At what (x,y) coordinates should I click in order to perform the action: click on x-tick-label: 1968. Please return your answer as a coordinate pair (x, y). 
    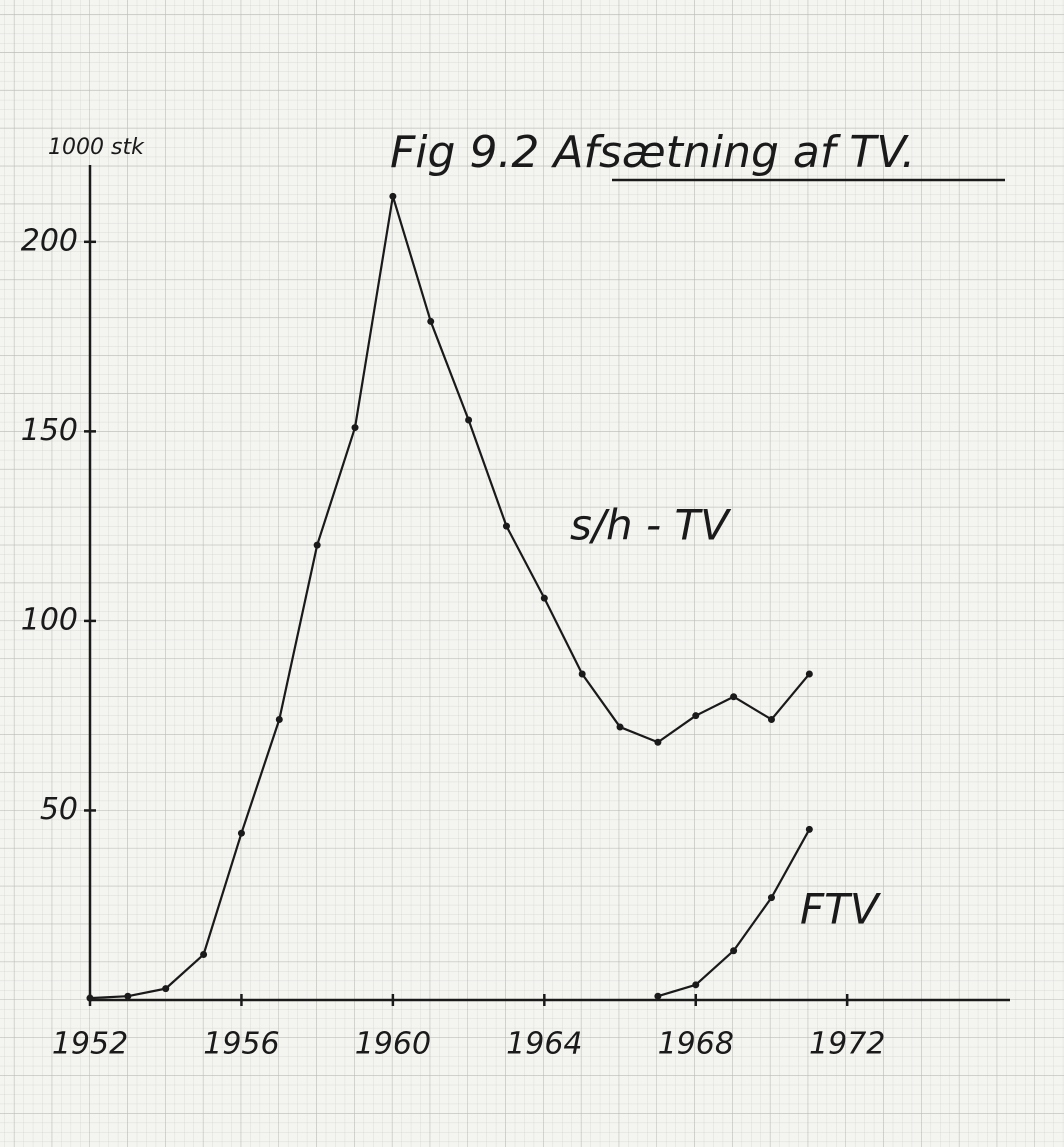
    Looking at the image, I should click on (696, 1044).